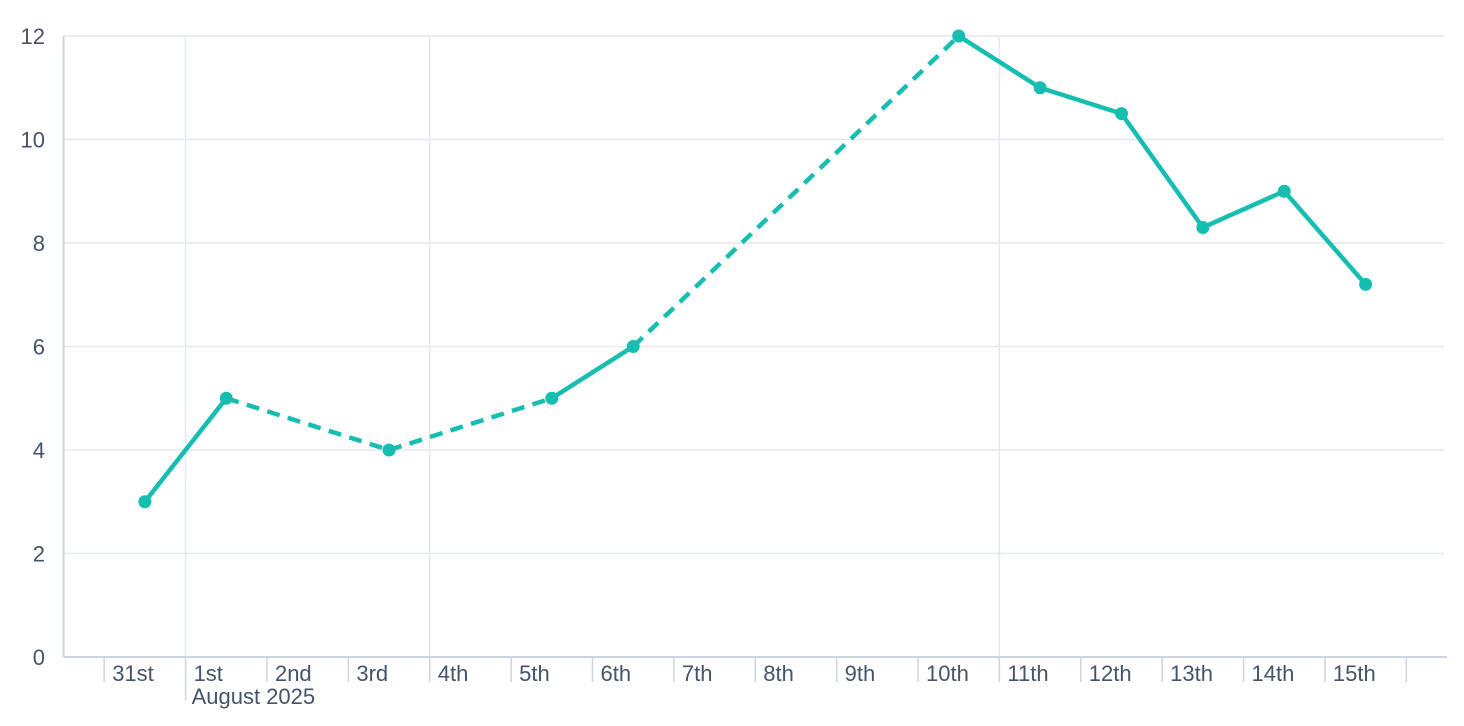 This screenshot has width=1464, height=726. I want to click on x-tick-label: 14th, so click(1273, 673).